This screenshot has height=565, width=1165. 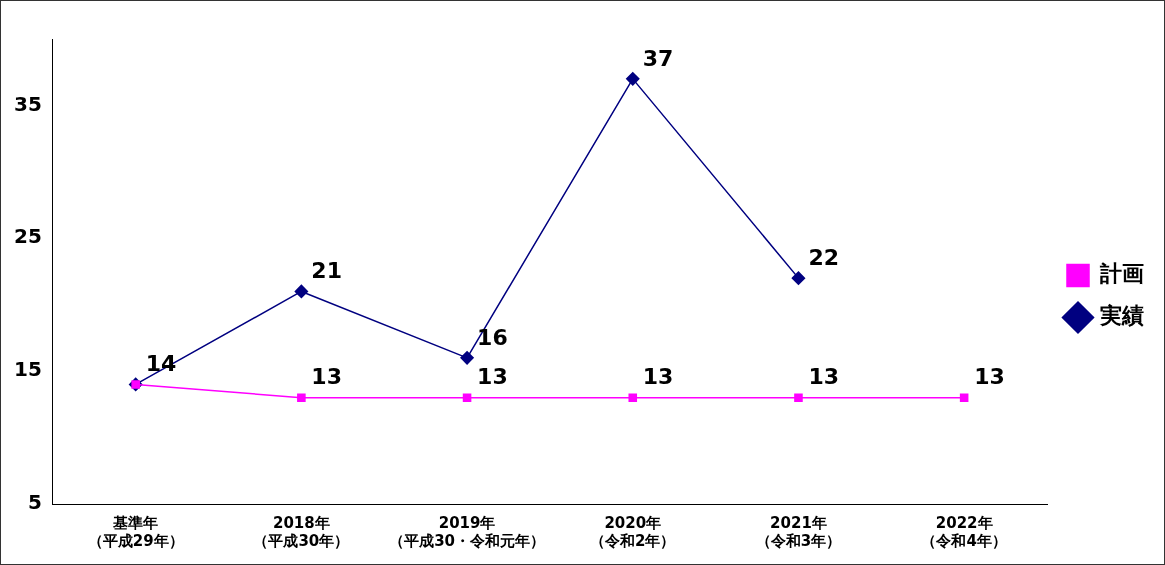 I want to click on data-label: 37, so click(x=658, y=58).